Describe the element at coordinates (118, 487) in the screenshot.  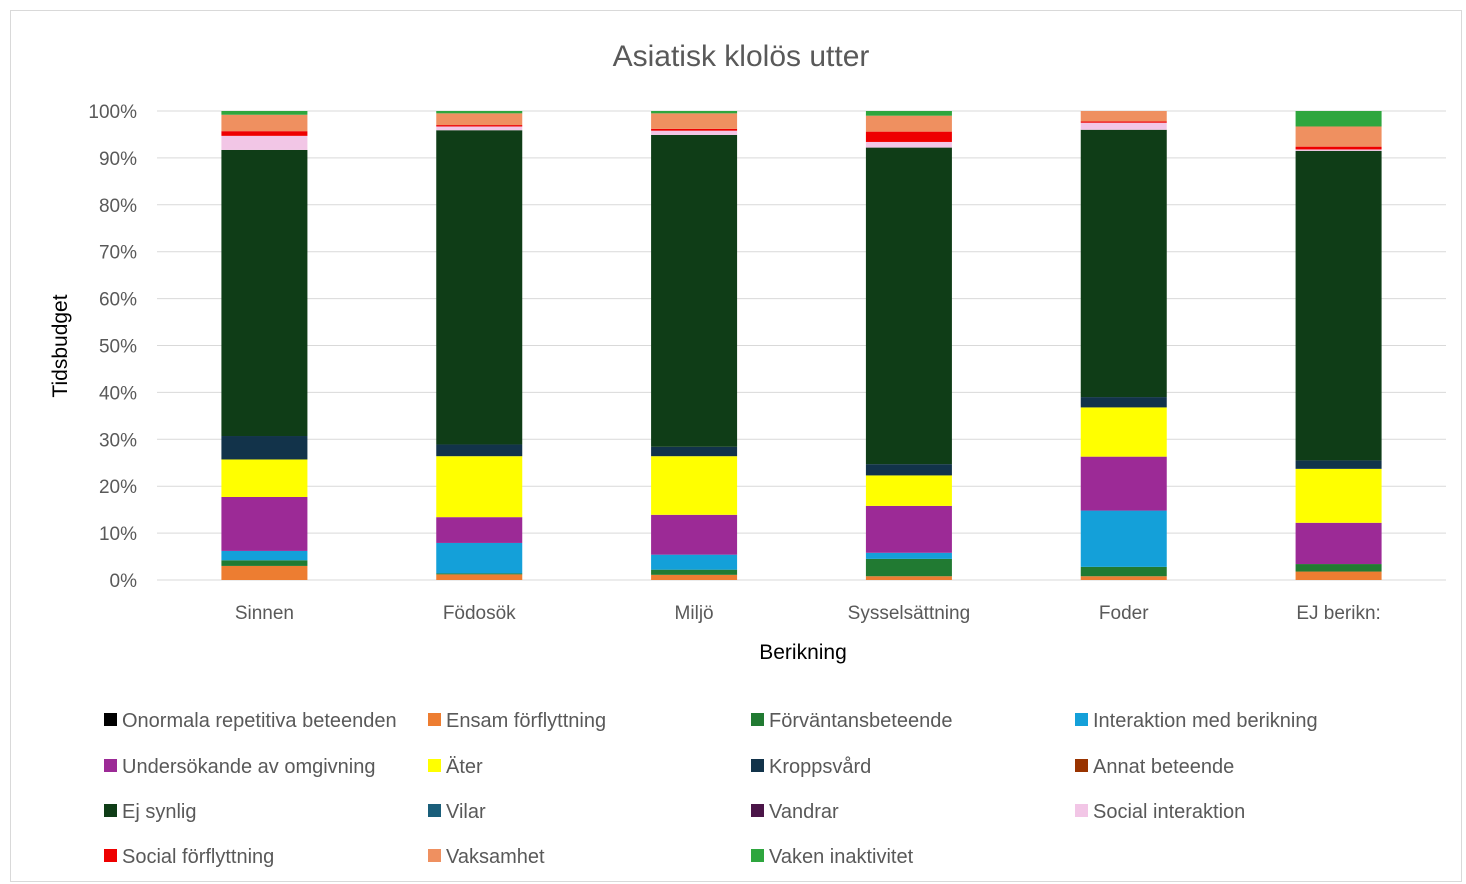
I see `y-tick-label: 20%` at that location.